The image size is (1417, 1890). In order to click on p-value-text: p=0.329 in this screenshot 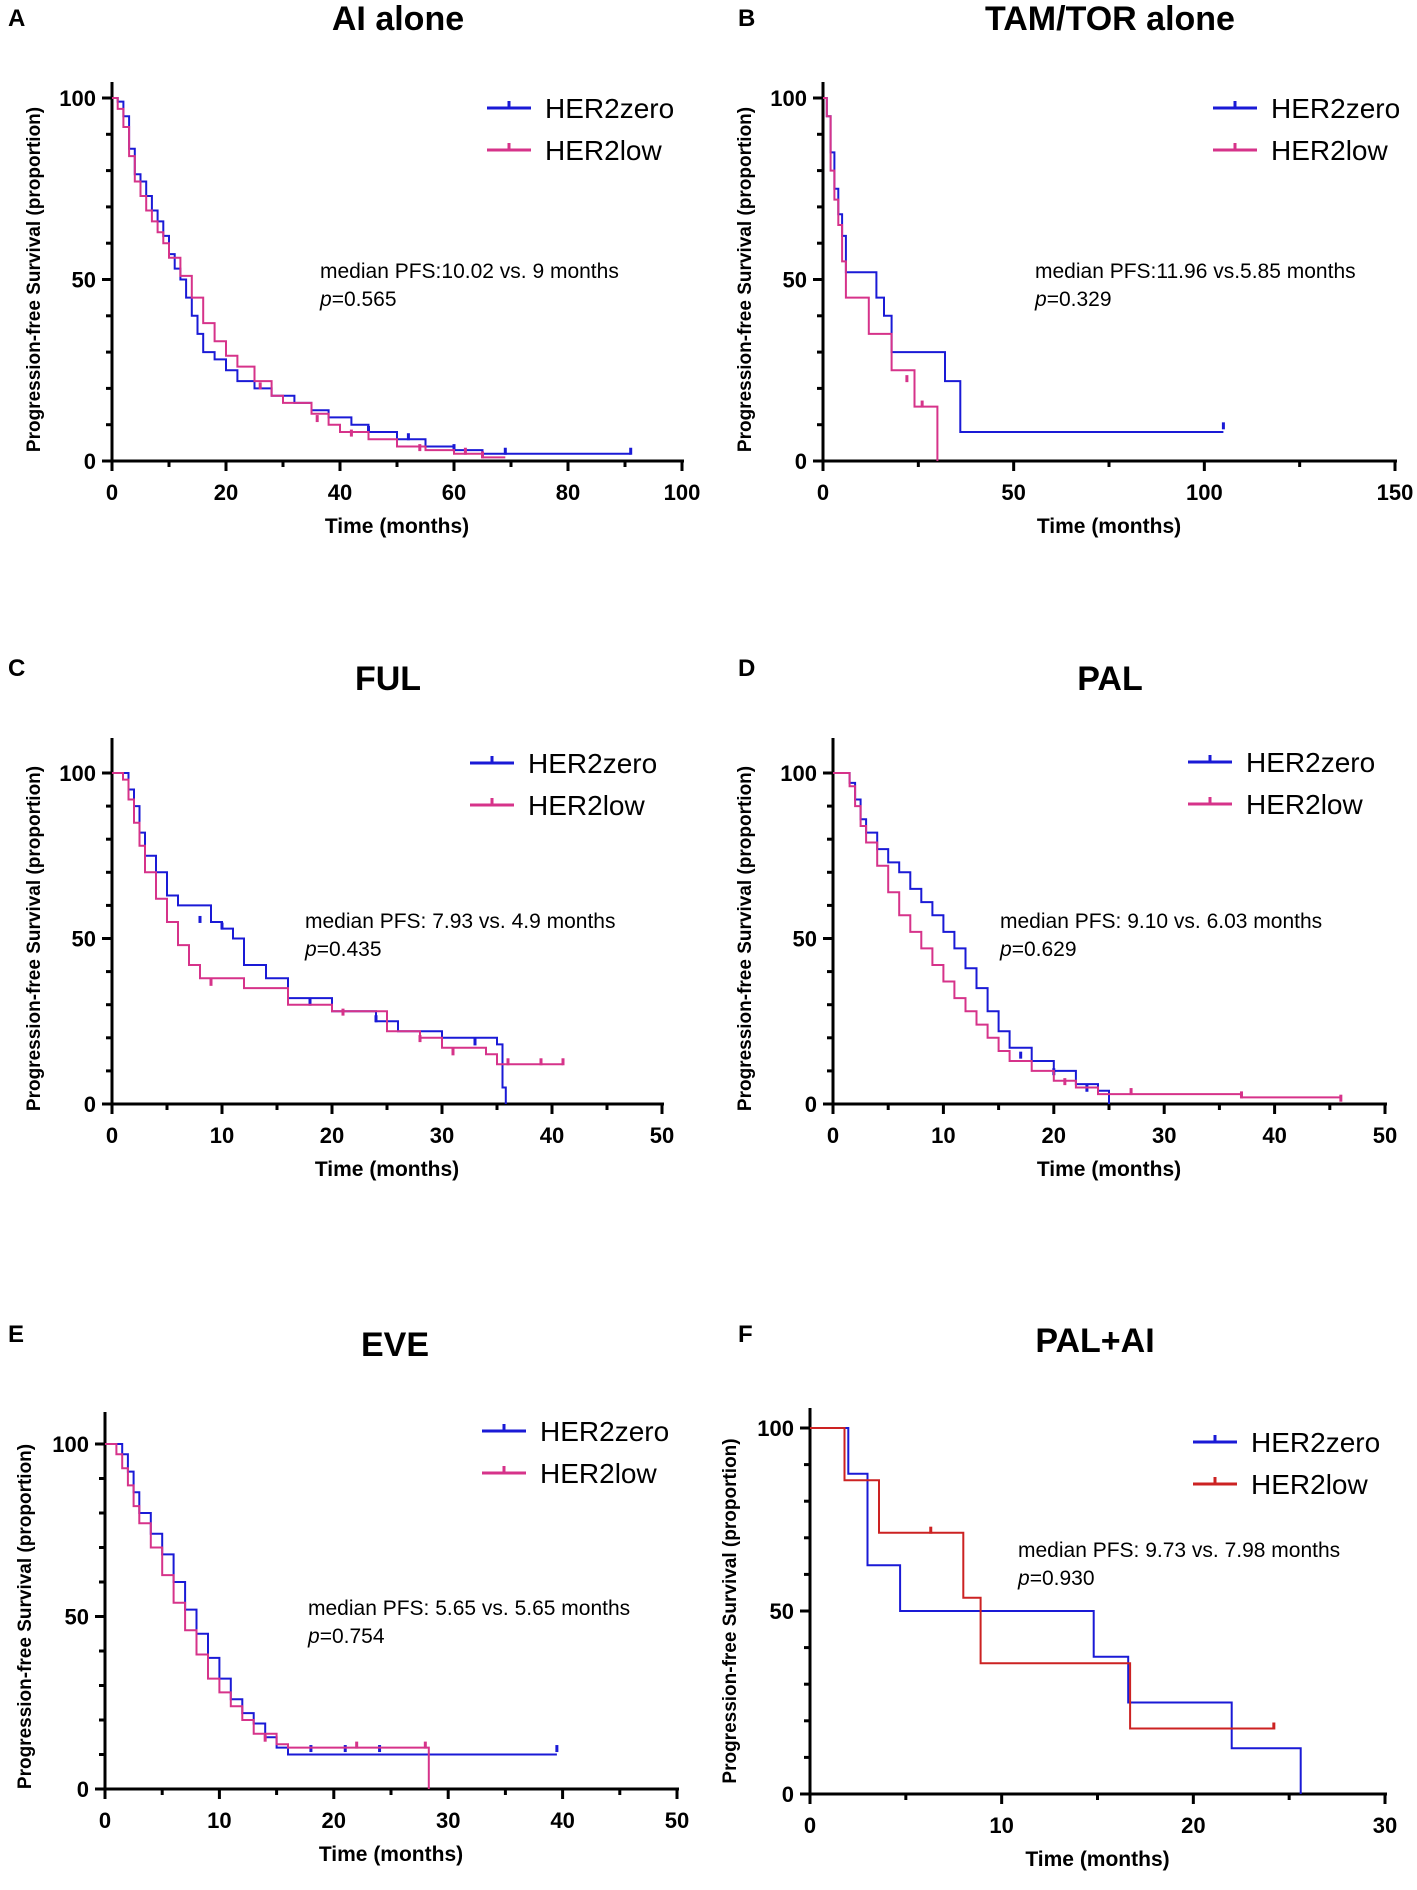, I will do `click(1073, 299)`.